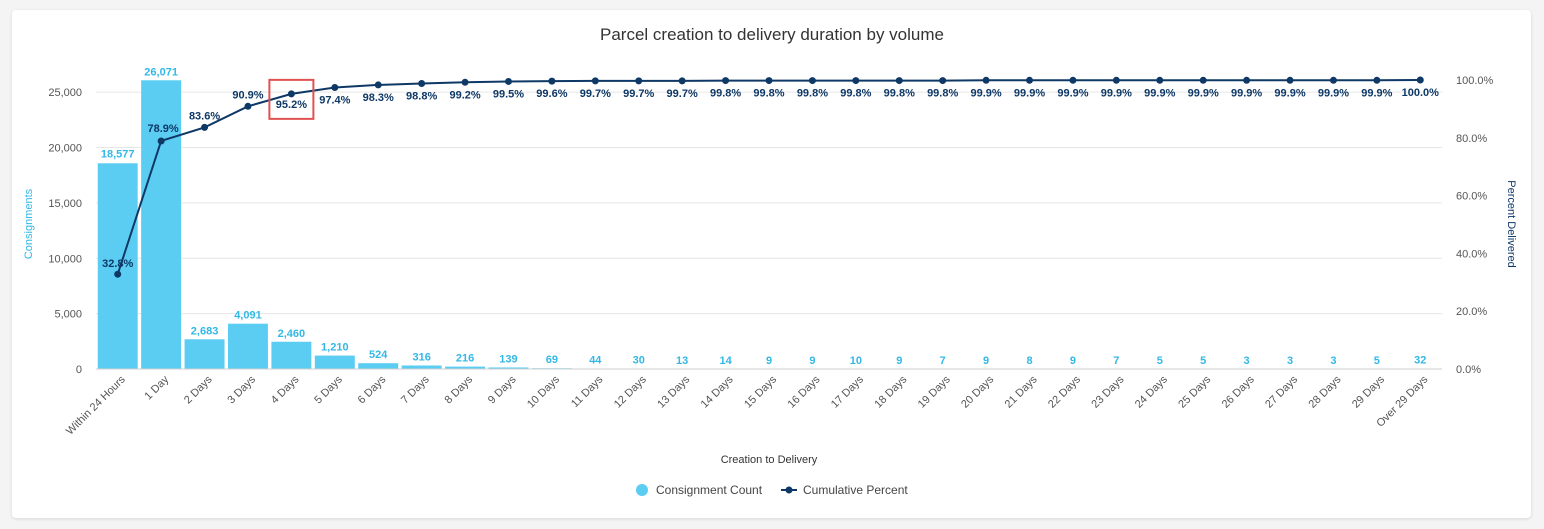 This screenshot has width=1544, height=529. What do you see at coordinates (977, 391) in the screenshot?
I see `x-tick-label: 20 Days` at bounding box center [977, 391].